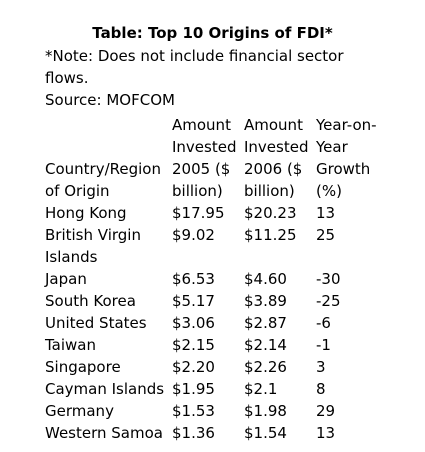  What do you see at coordinates (66, 279) in the screenshot?
I see `row-label: Japan` at bounding box center [66, 279].